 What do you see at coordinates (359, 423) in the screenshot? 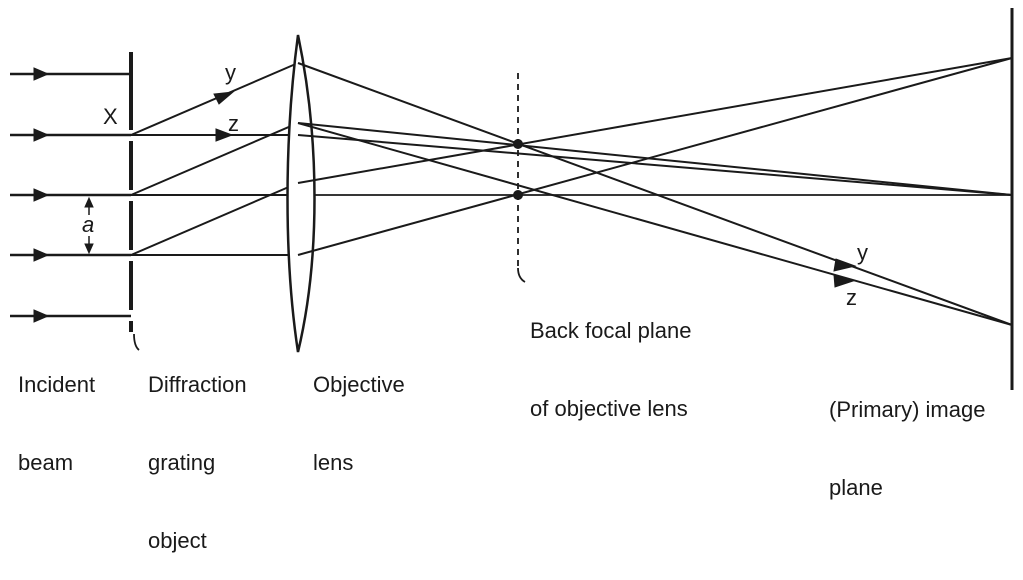
I see `label-objective-lens: Objective lens` at bounding box center [359, 423].